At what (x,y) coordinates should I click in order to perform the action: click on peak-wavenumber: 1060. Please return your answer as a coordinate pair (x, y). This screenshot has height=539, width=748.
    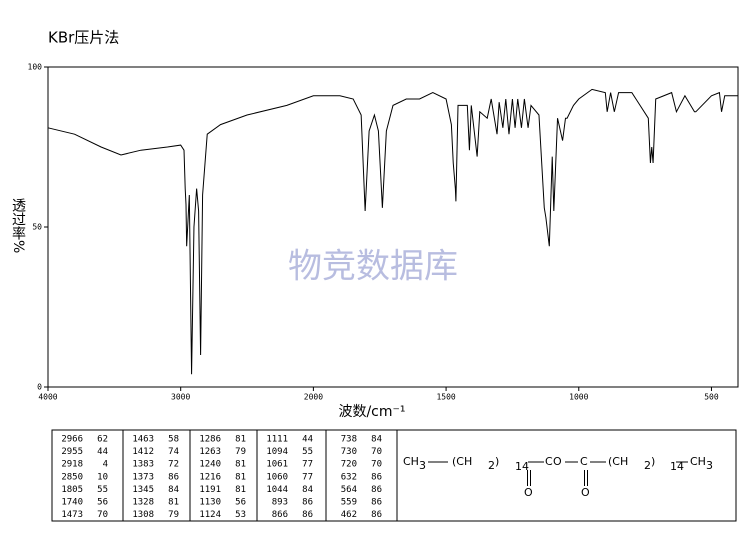
    Looking at the image, I should click on (277, 477).